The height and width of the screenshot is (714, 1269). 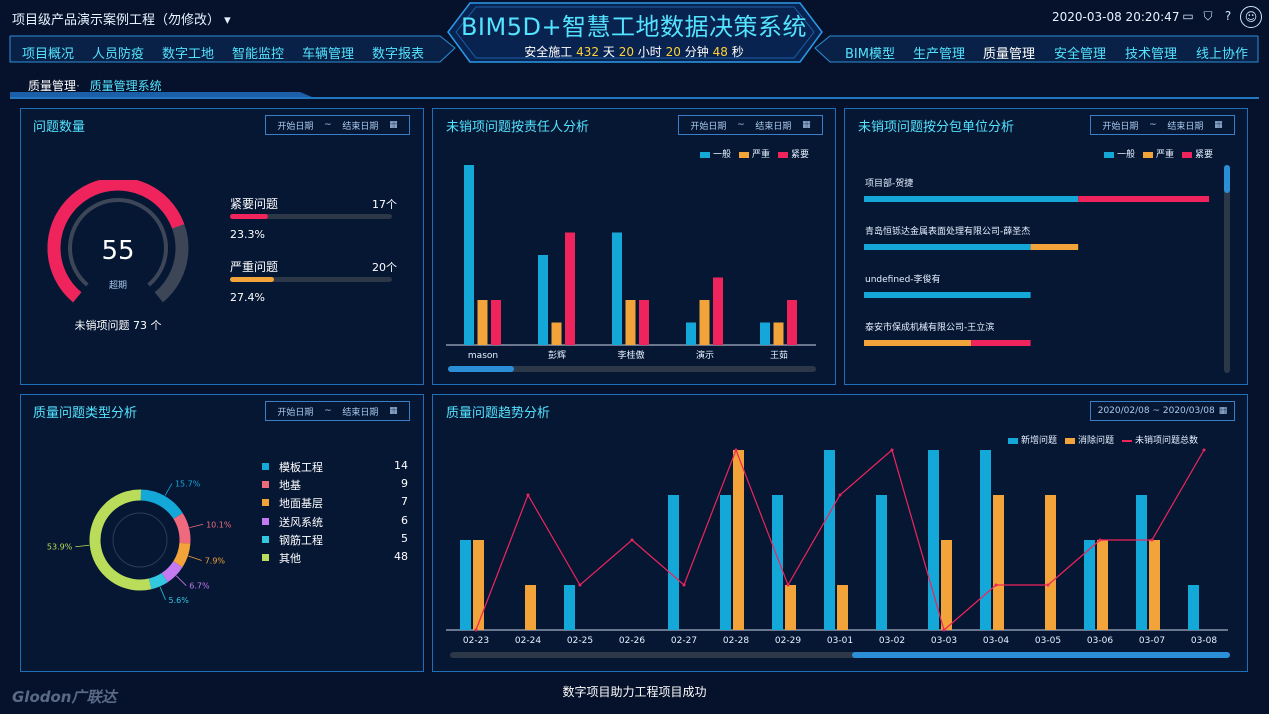 What do you see at coordinates (929, 327) in the screenshot?
I see `category-label: 泰安市保成机械有限公司-王立滨` at bounding box center [929, 327].